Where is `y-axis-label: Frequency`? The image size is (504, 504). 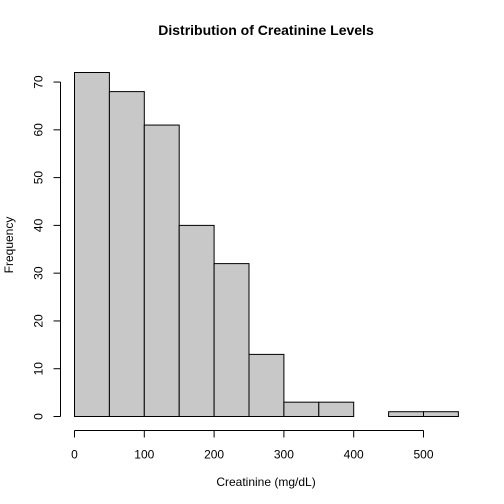
y-axis-label: Frequency is located at coordinates (9, 245).